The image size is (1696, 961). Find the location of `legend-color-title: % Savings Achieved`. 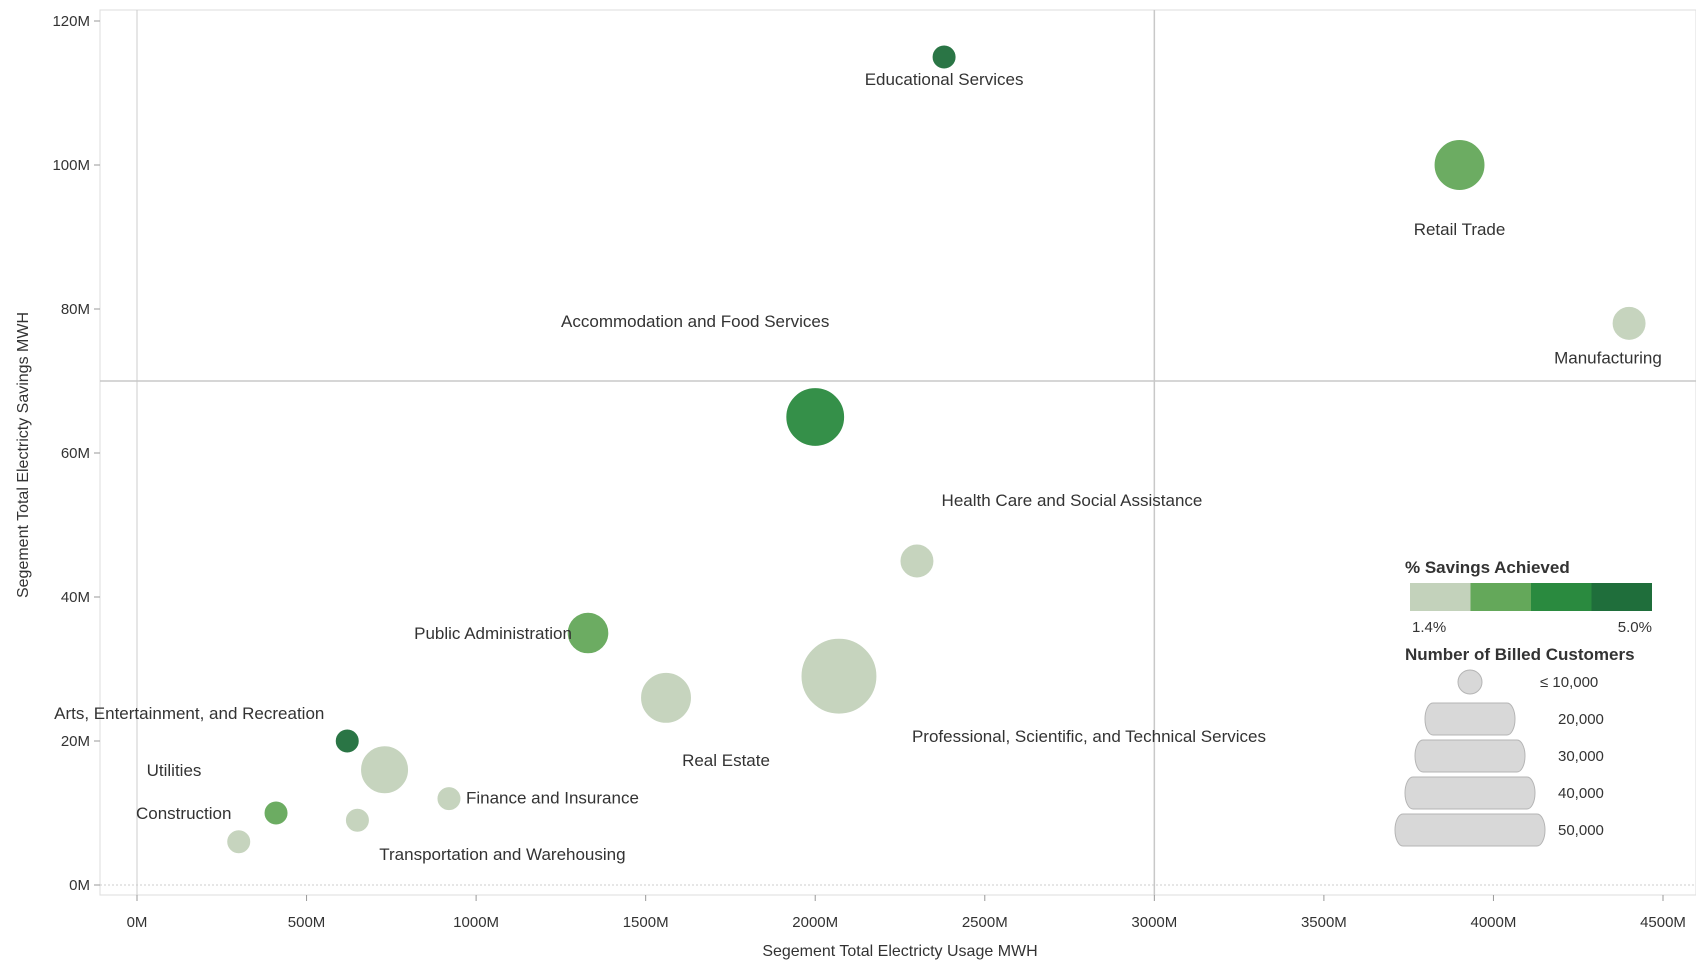

legend-color-title: % Savings Achieved is located at coordinates (1487, 567).